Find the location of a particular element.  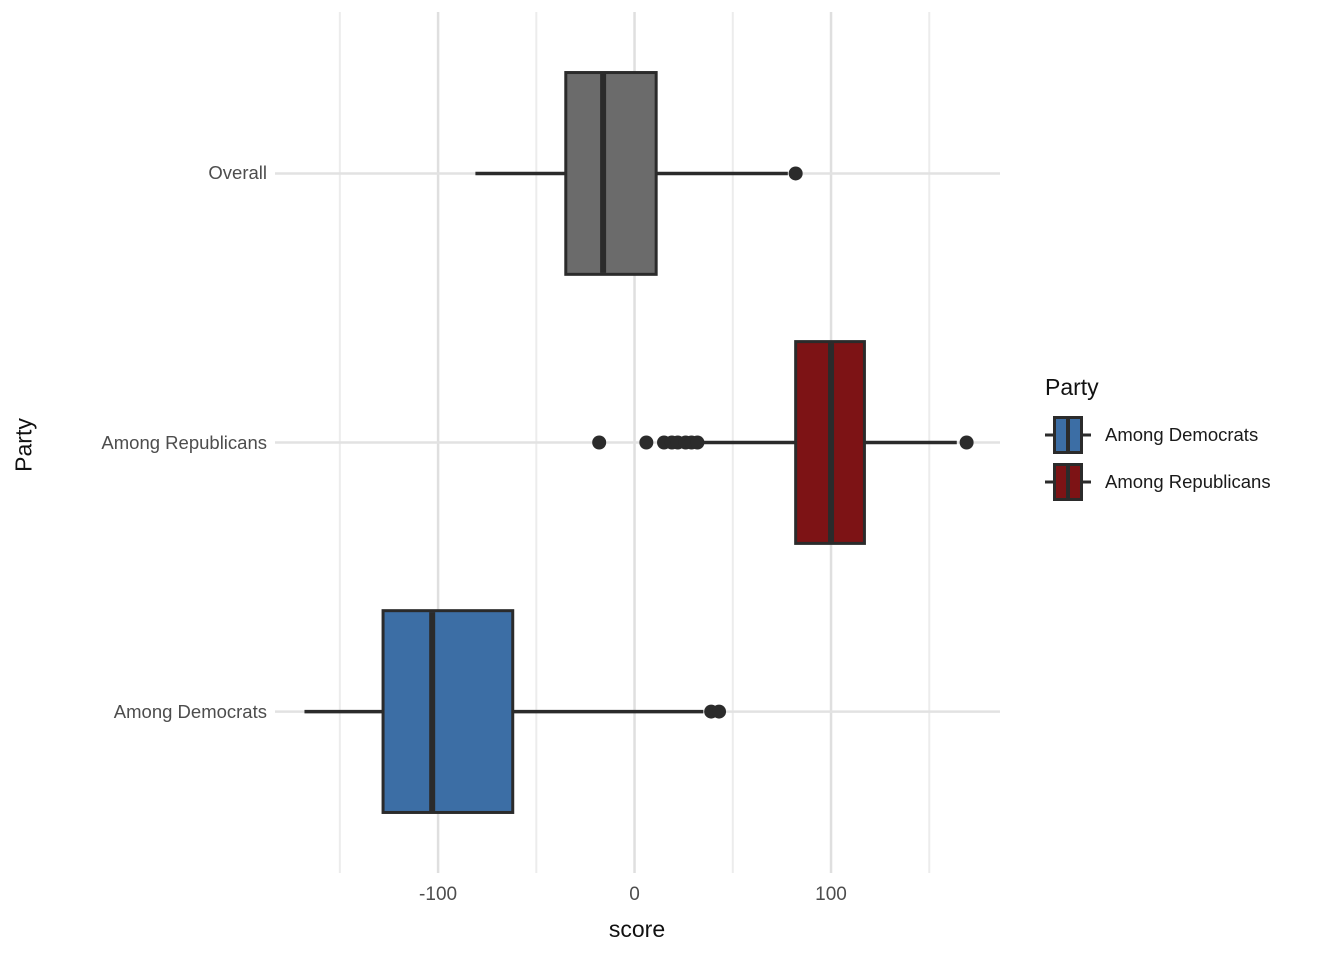

legend-entry-among-republicans: Among Republicans is located at coordinates (1157, 481).